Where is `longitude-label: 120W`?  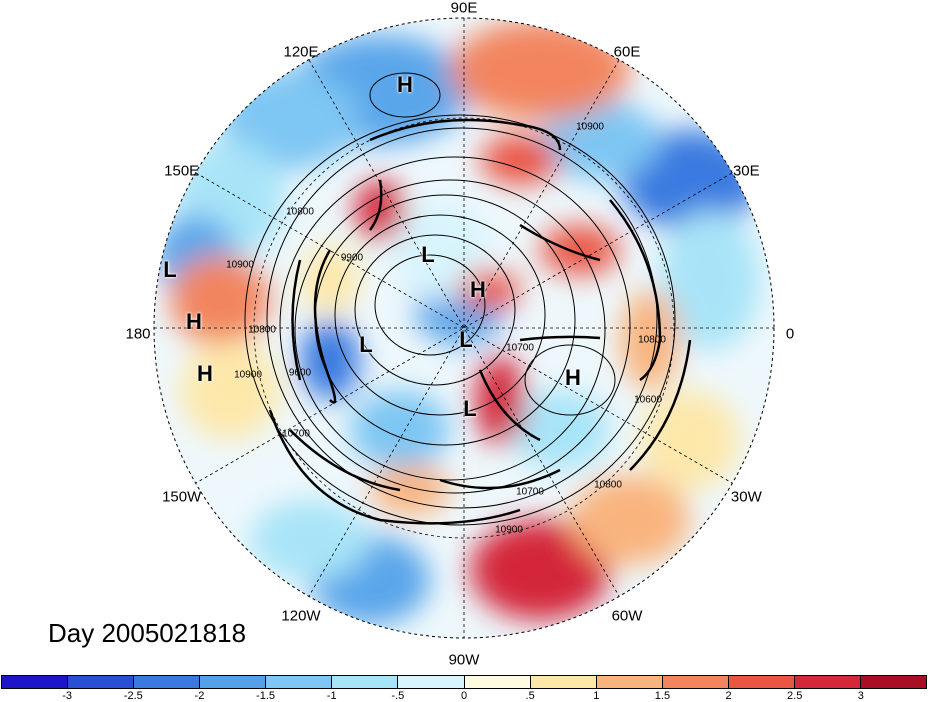 longitude-label: 120W is located at coordinates (301, 616).